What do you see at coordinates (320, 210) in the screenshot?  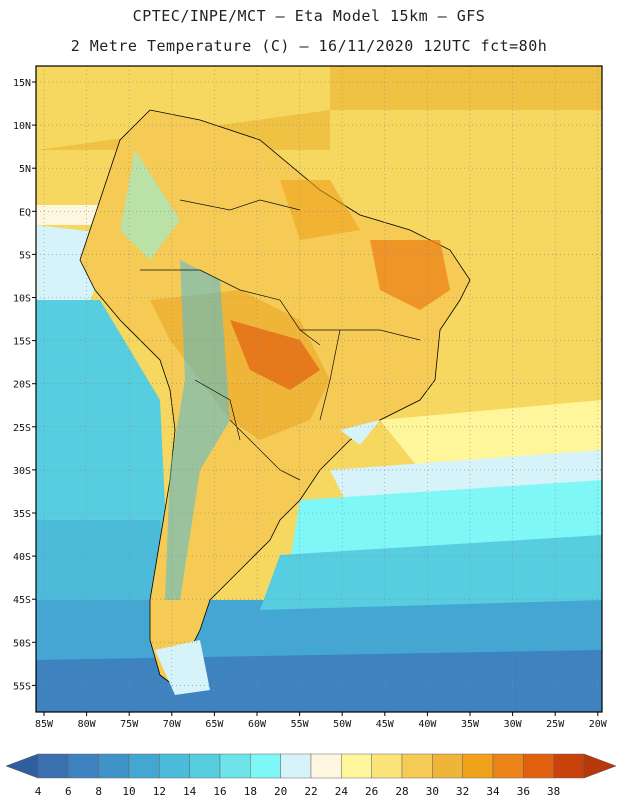 I see `amazon-warm-zone` at bounding box center [320, 210].